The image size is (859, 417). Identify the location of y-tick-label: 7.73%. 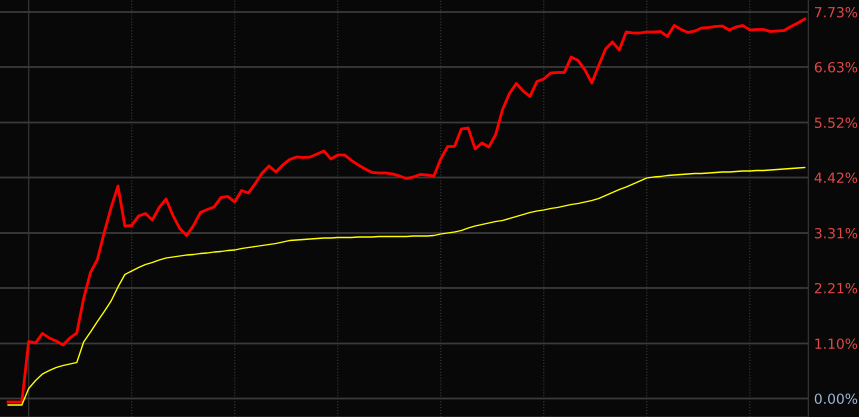
(836, 12).